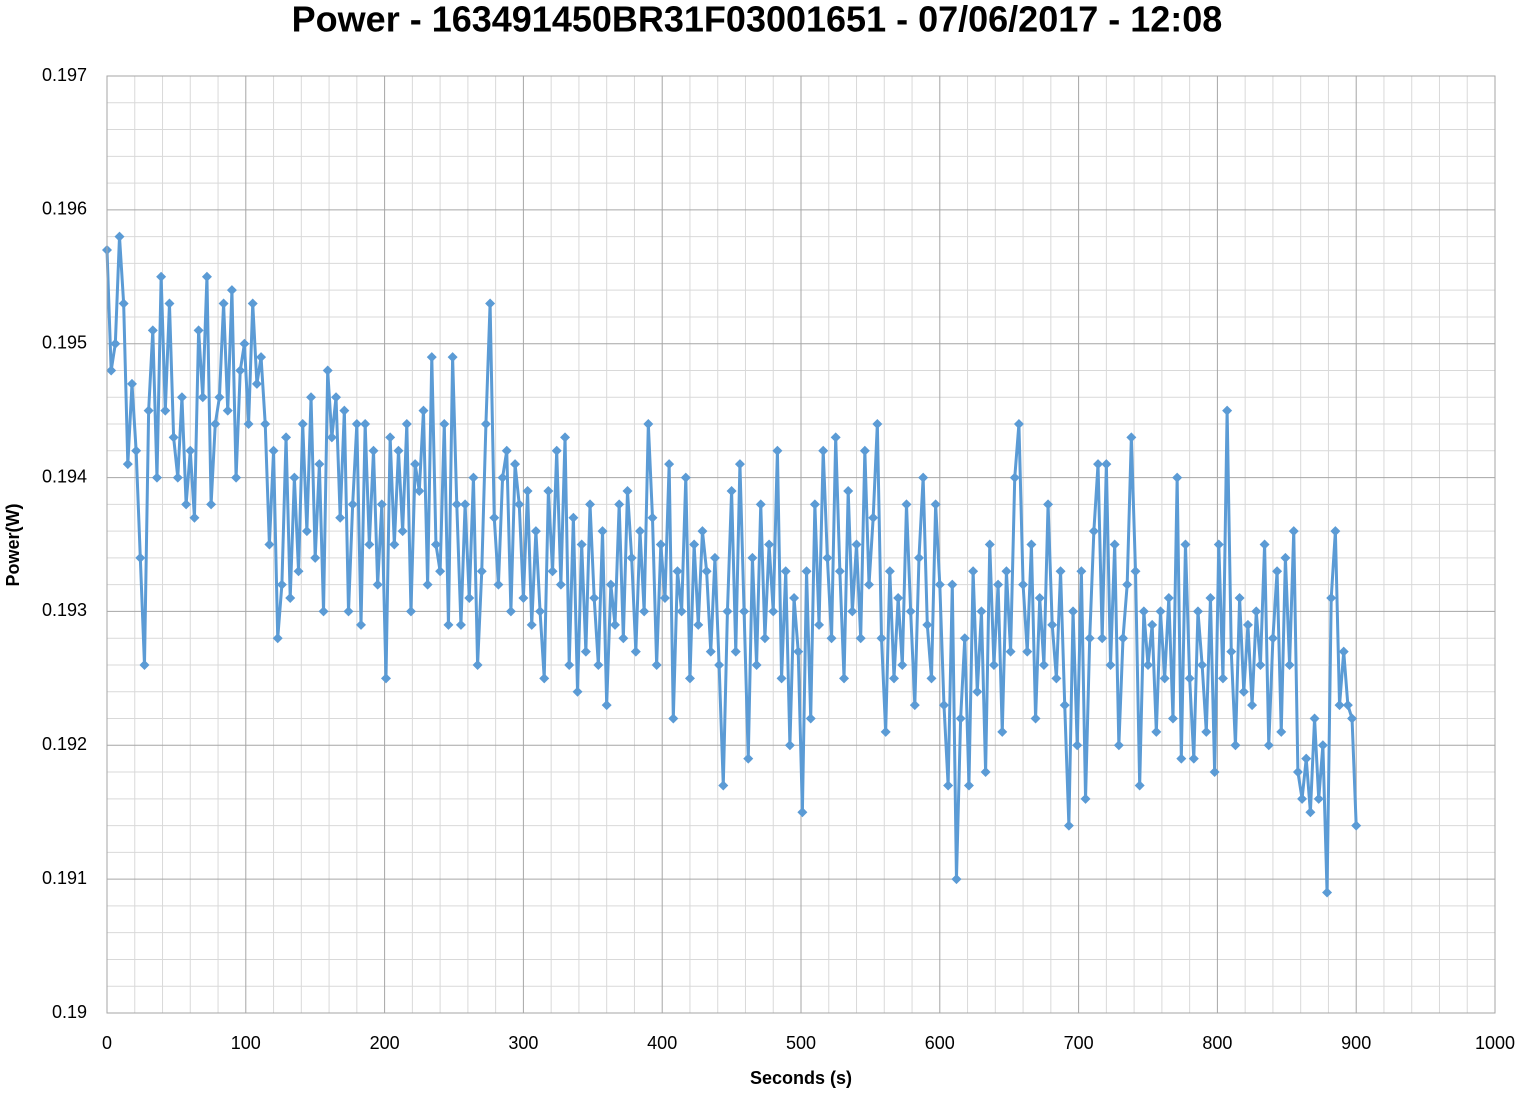  Describe the element at coordinates (64, 209) in the screenshot. I see `y-tick-label: 0.196` at that location.